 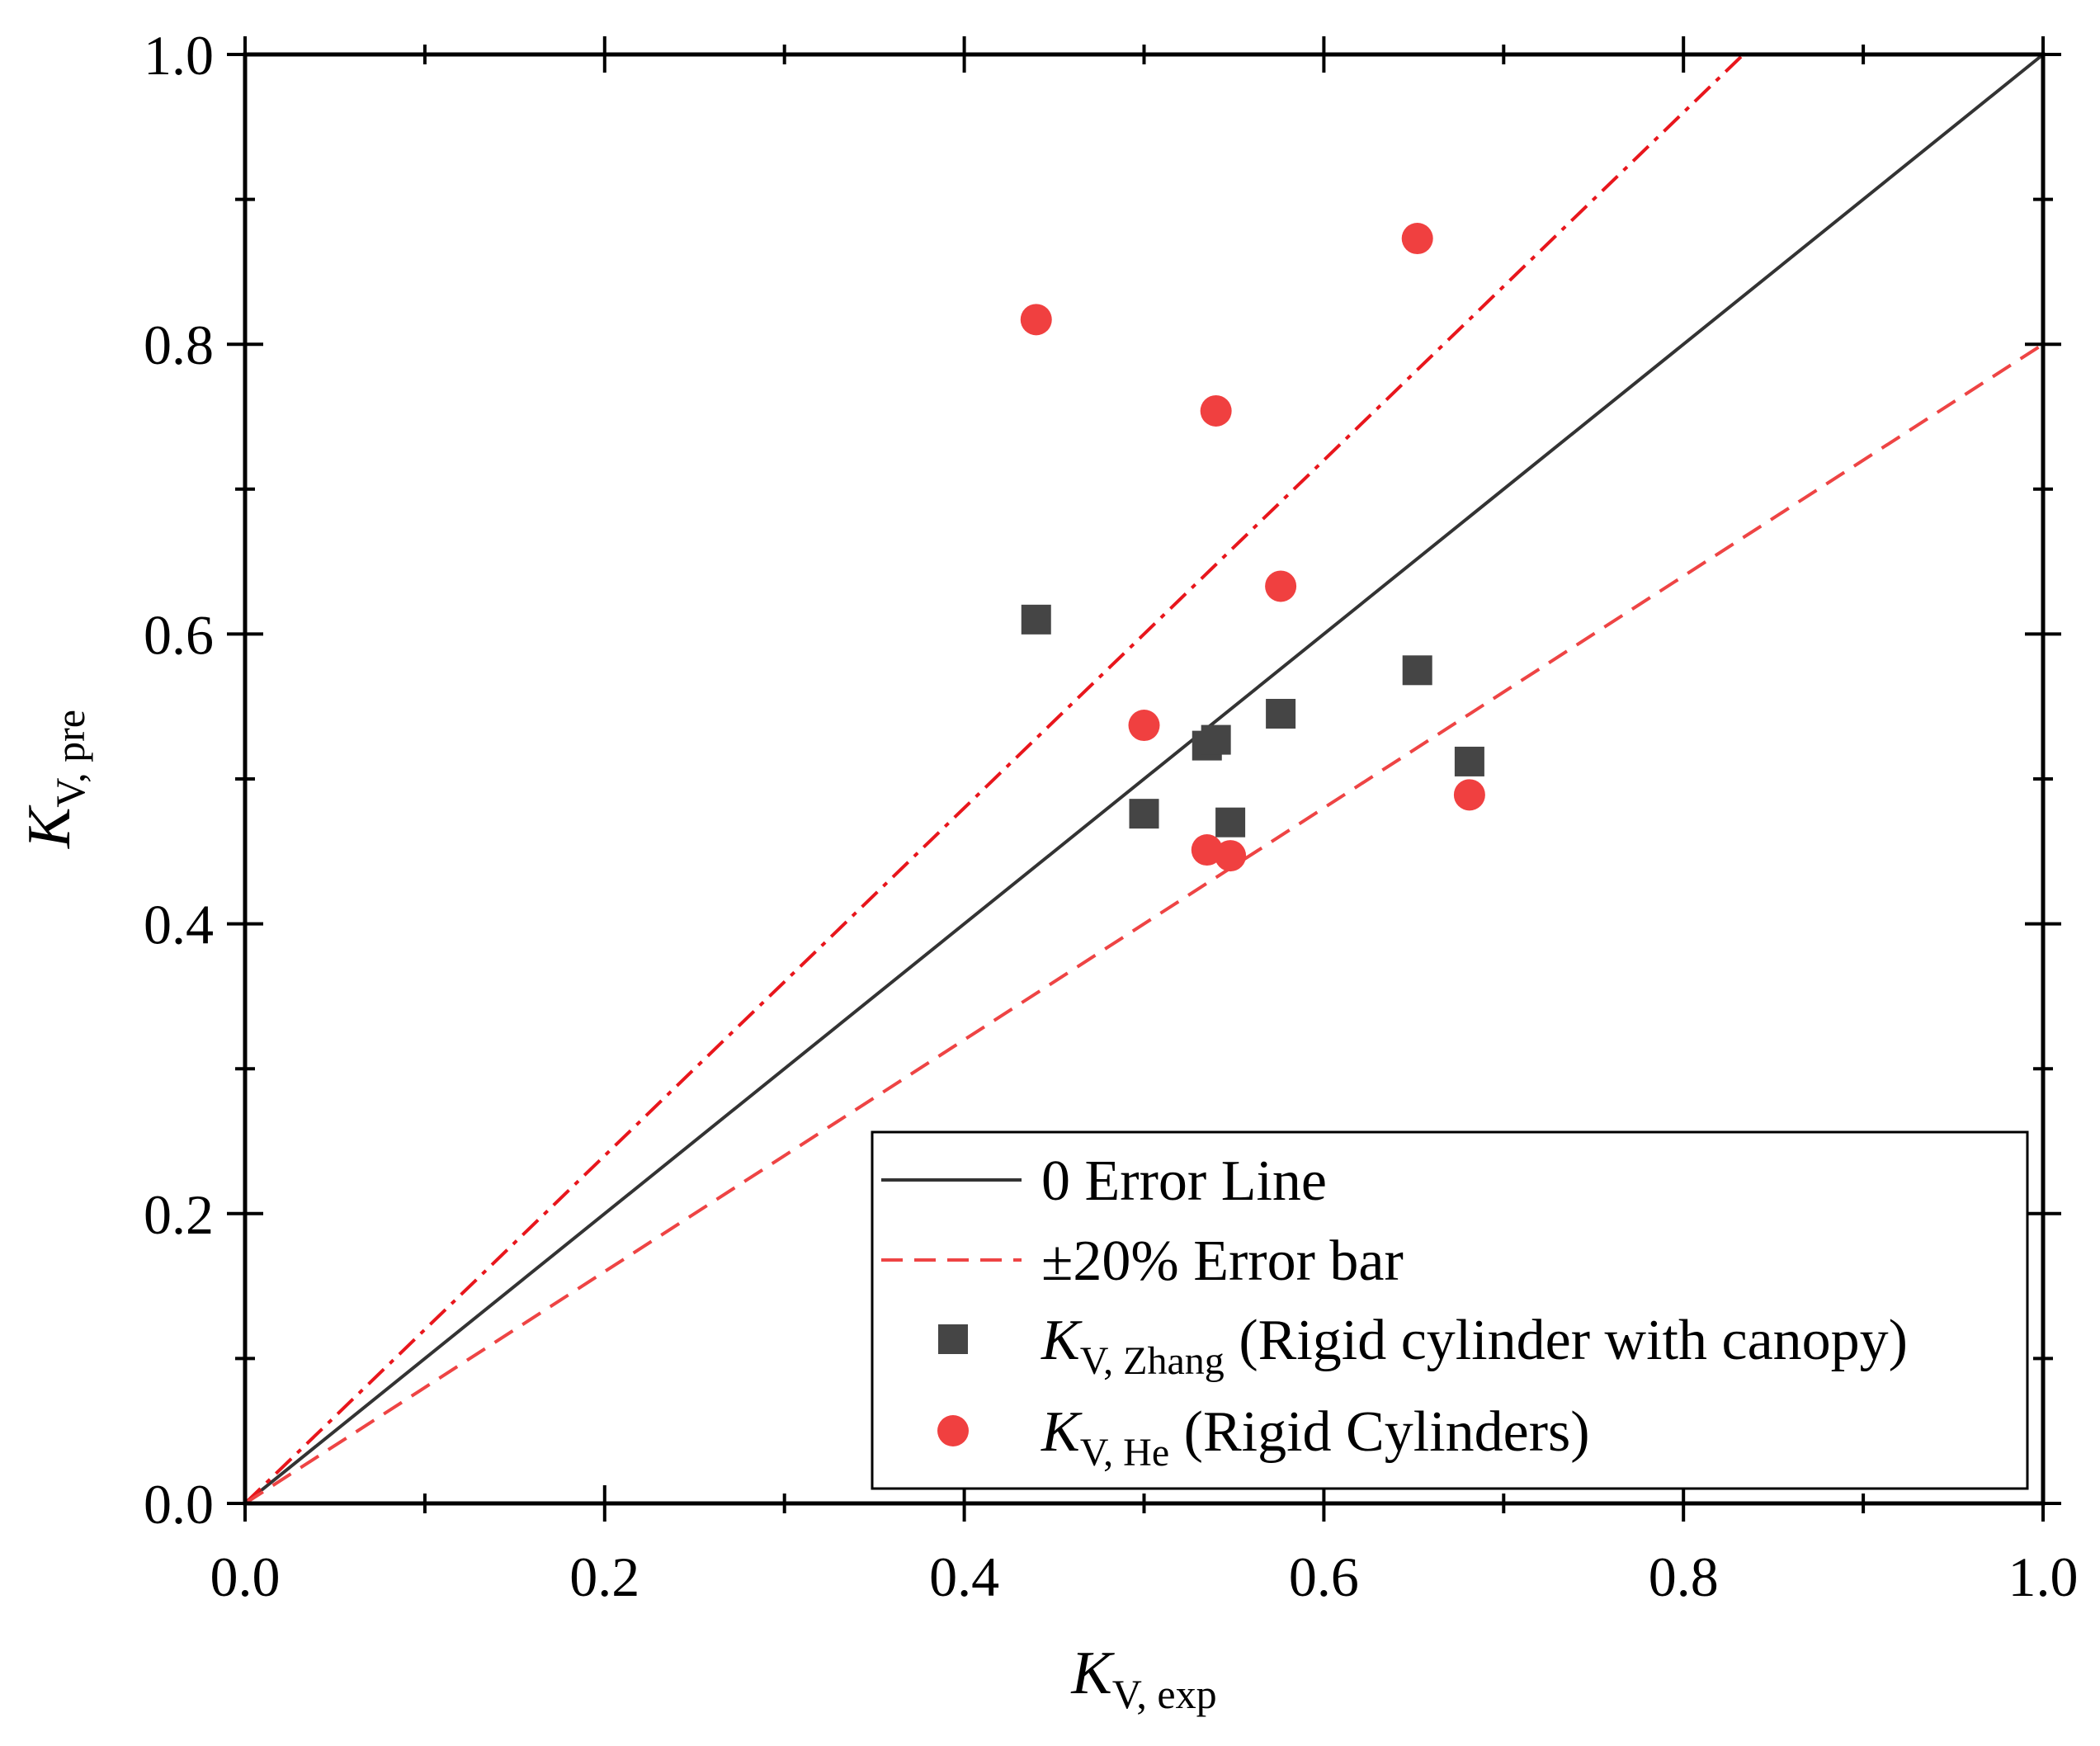 What do you see at coordinates (179, 55) in the screenshot?
I see `y-tick-label: 1.0` at bounding box center [179, 55].